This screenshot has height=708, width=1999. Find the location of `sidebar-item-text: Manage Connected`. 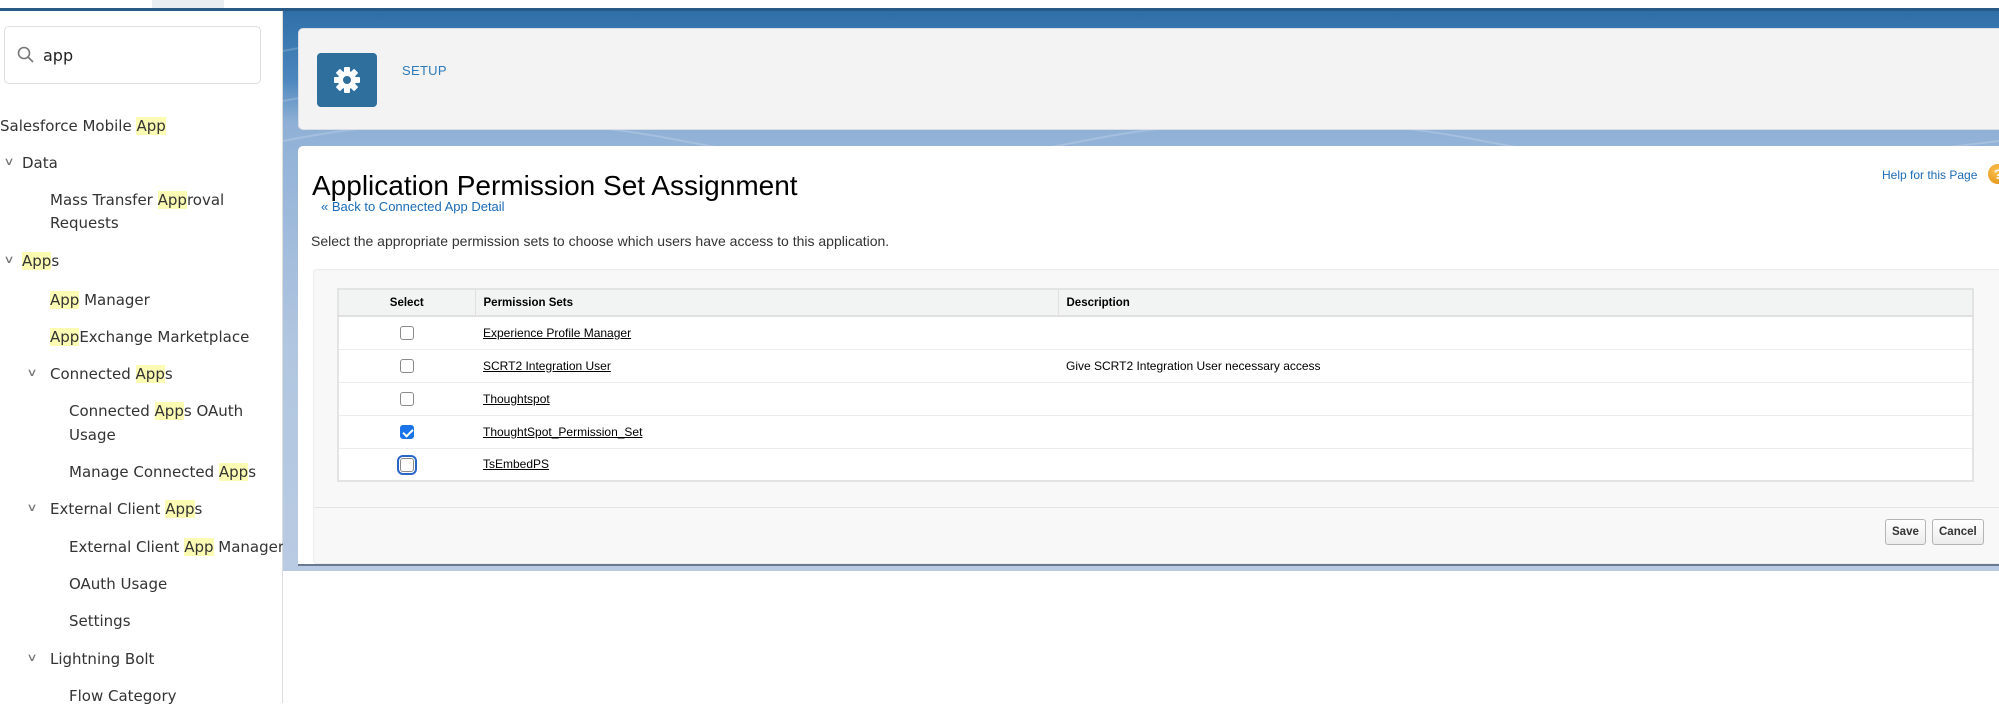

sidebar-item-text: Manage Connected is located at coordinates (144, 472).